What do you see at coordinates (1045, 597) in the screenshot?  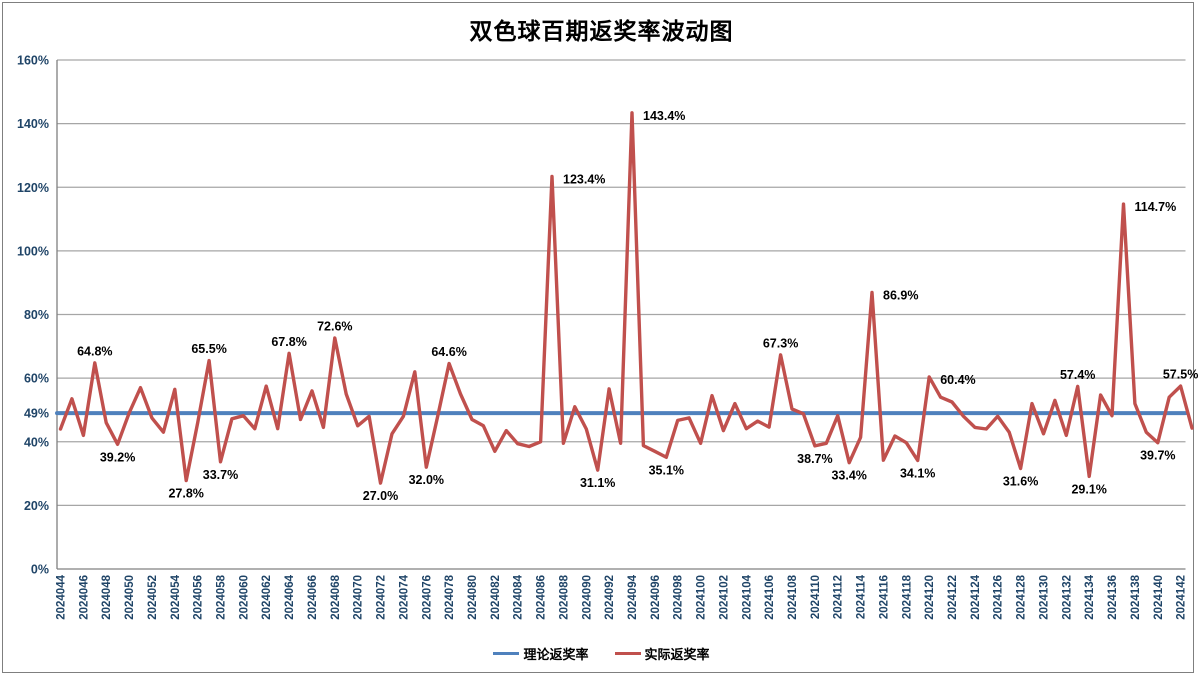 I see `x-tick-label: 2024130` at bounding box center [1045, 597].